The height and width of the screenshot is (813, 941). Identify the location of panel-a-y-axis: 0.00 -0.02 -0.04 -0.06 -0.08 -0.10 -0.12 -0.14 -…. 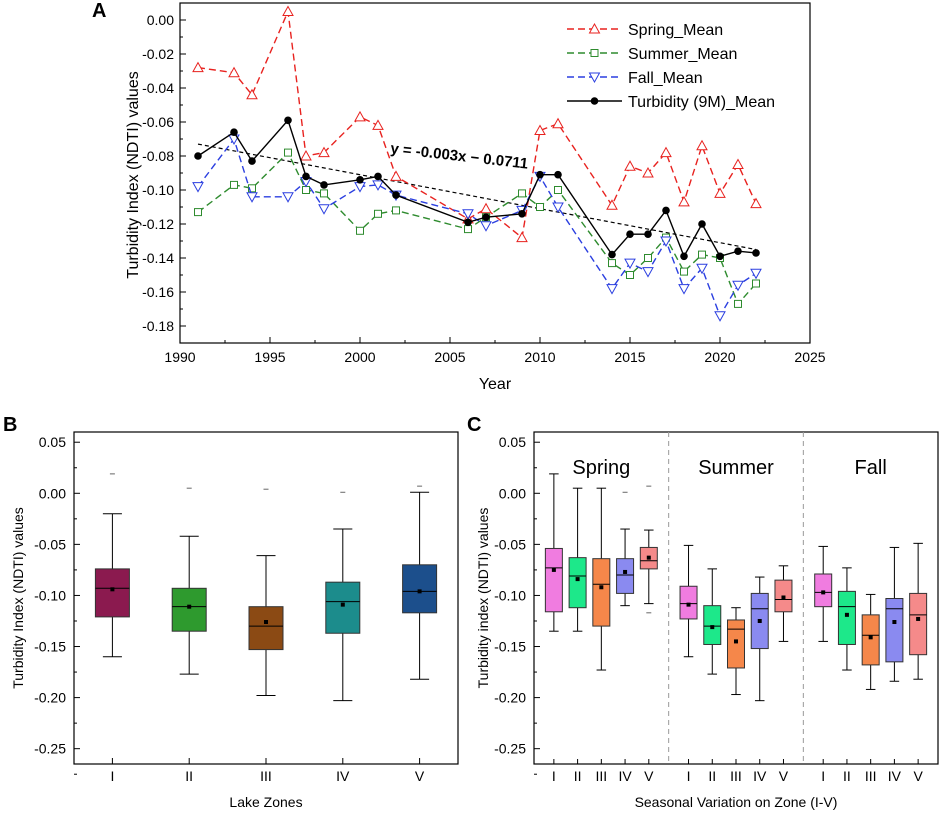
(164, 178).